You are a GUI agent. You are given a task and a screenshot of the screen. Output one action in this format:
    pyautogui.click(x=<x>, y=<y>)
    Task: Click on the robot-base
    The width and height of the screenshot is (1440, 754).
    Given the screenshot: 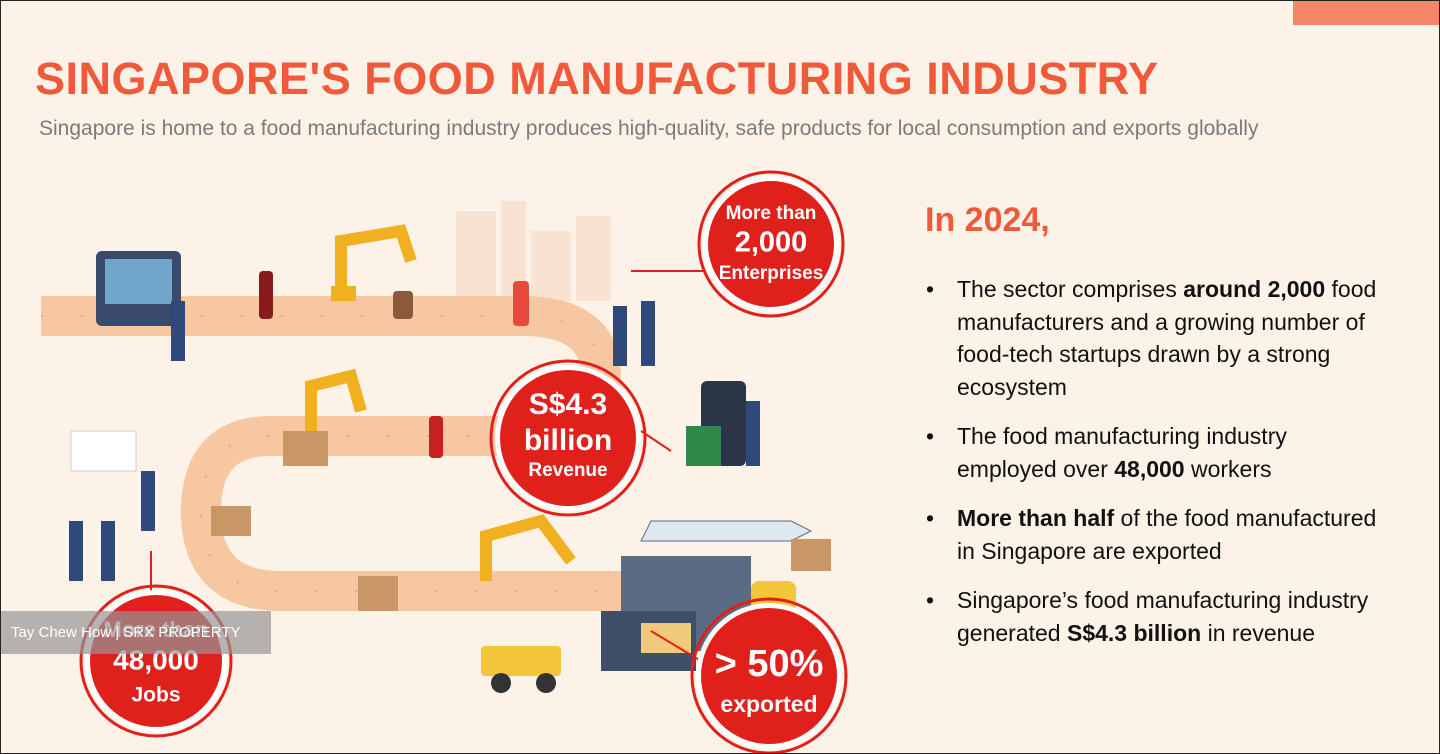 What is the action you would take?
    pyautogui.click(x=343, y=293)
    